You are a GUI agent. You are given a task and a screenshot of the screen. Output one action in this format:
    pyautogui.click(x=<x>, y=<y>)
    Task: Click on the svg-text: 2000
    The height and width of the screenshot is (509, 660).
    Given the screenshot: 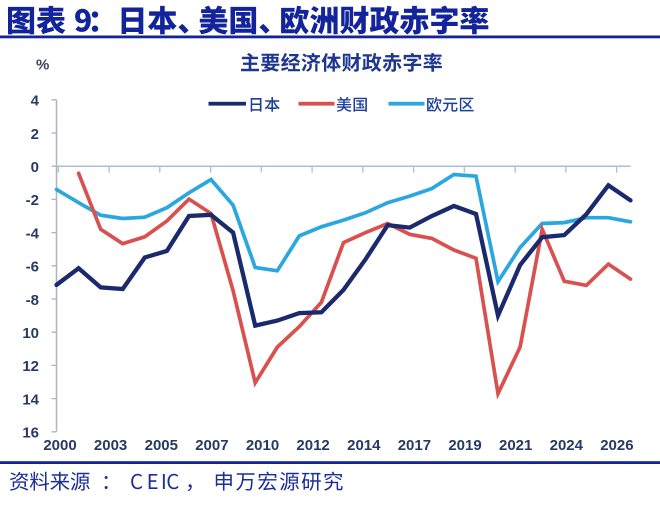 What is the action you would take?
    pyautogui.click(x=59, y=445)
    